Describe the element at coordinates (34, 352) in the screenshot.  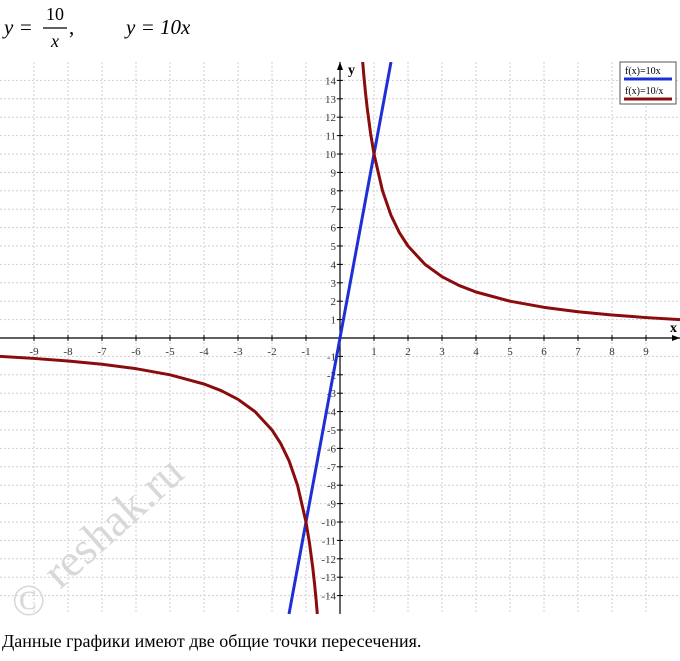
I see `x-tick-label: -9` at that location.